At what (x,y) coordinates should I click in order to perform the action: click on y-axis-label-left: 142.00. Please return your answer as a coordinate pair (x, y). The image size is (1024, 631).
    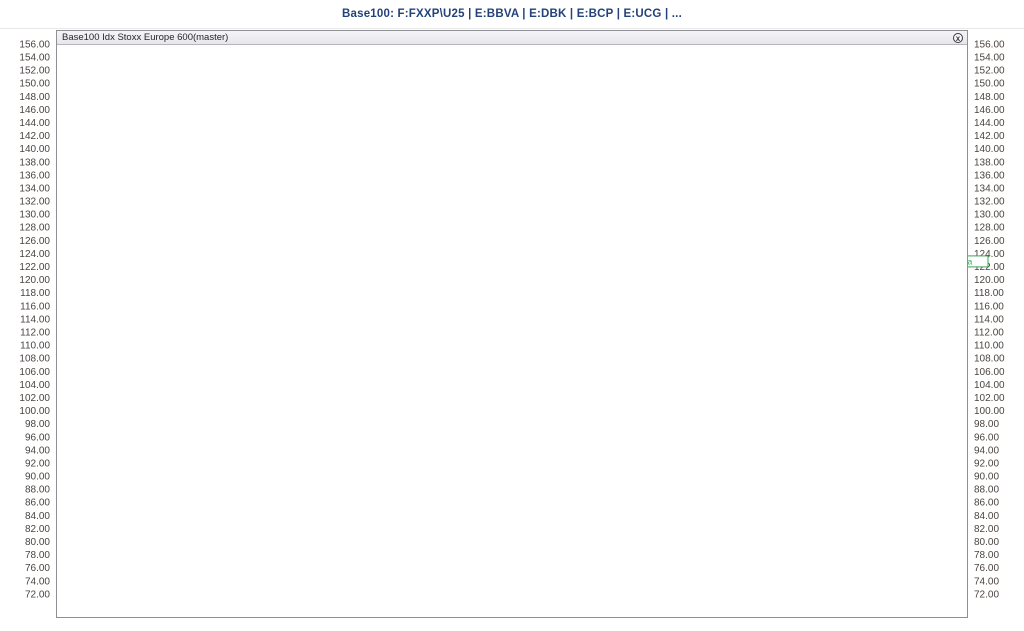
    Looking at the image, I should click on (34, 136).